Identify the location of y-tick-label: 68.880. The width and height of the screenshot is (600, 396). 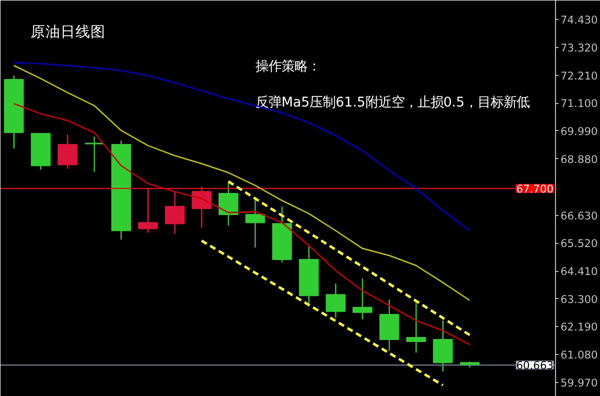
(579, 159).